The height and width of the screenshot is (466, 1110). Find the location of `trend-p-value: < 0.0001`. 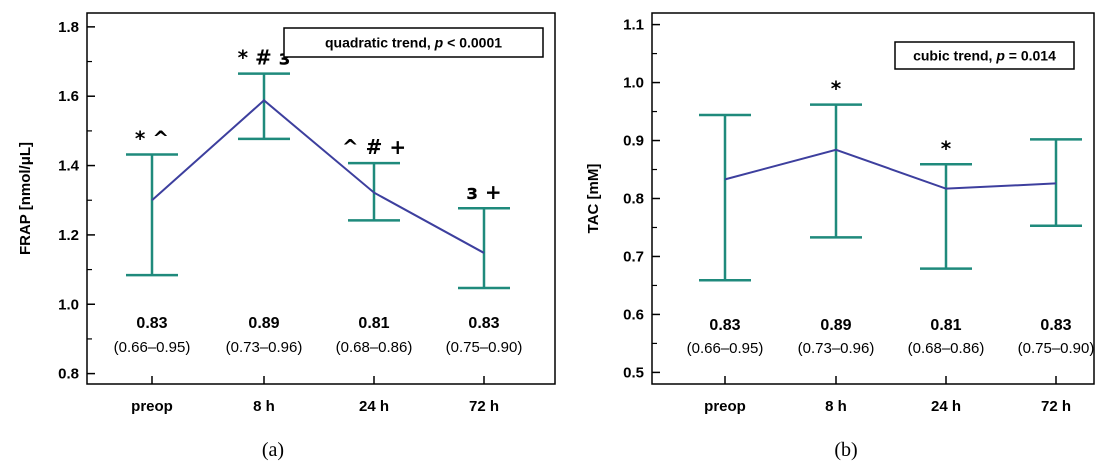

trend-p-value: < 0.0001 is located at coordinates (472, 43).